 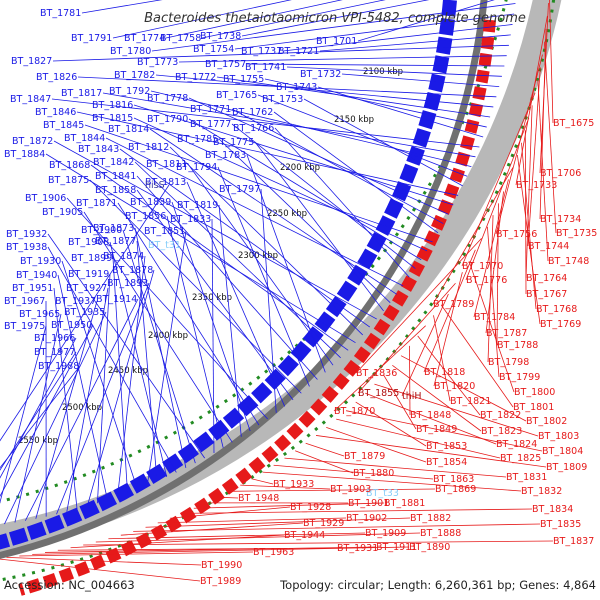 What do you see at coordinates (225, 64) in the screenshot?
I see `gene-label-forward: BT_1757` at bounding box center [225, 64].